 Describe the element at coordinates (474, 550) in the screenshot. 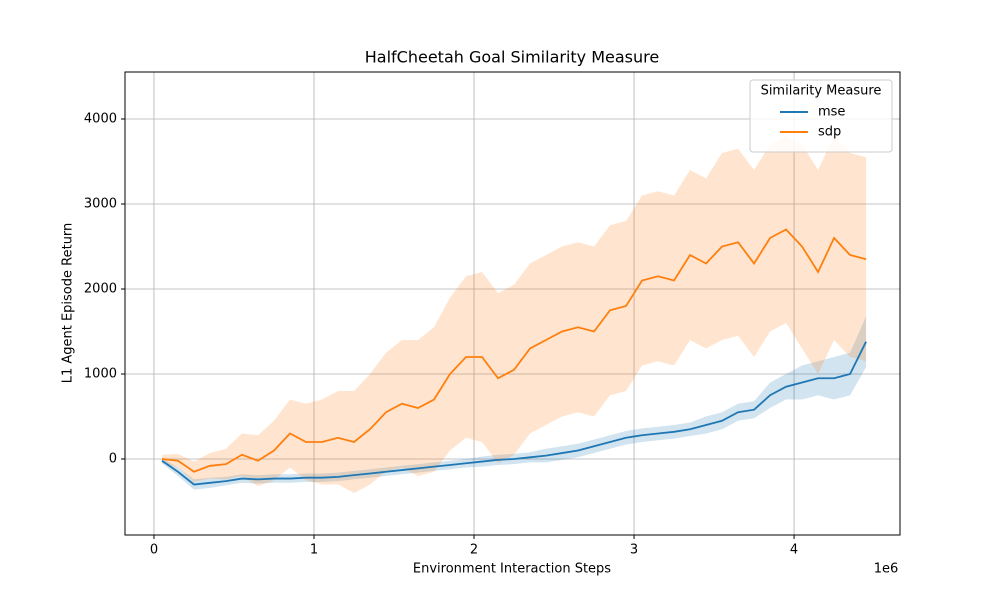

I see `x-tick-label: 2` at that location.